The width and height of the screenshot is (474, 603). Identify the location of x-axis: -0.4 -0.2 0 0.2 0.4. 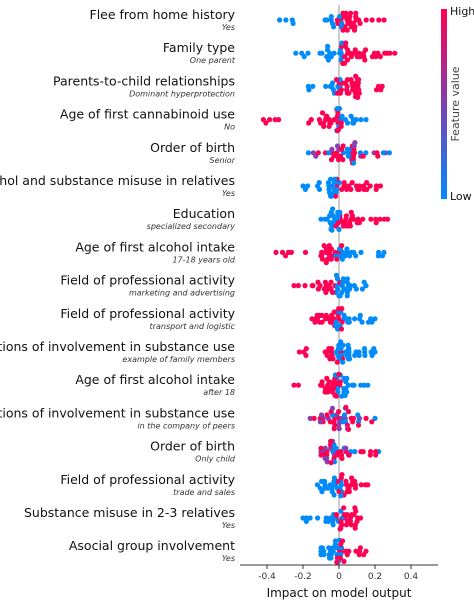
(339, 573).